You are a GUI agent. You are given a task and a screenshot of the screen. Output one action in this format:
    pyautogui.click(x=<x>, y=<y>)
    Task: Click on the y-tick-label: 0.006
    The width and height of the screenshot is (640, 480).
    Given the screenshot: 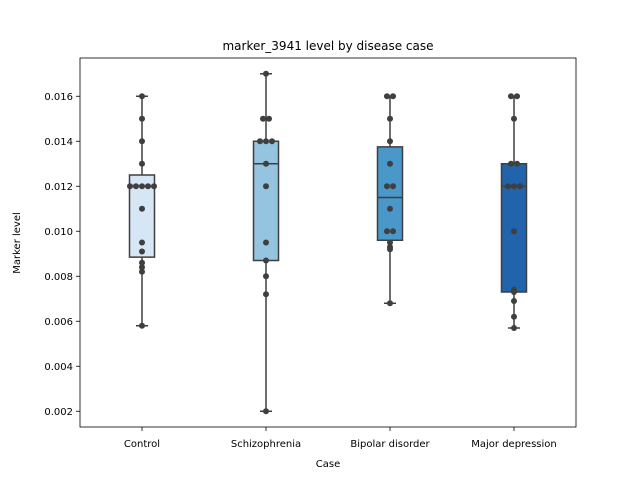 What is the action you would take?
    pyautogui.click(x=58, y=322)
    